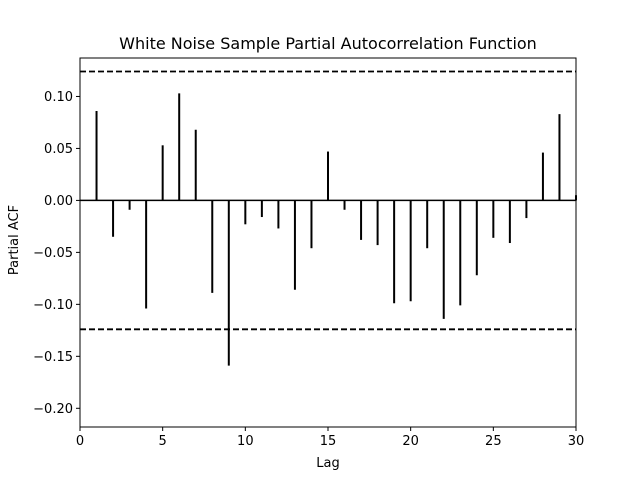 The image size is (640, 480). I want to click on y-tick-label: −0.15, so click(53, 357).